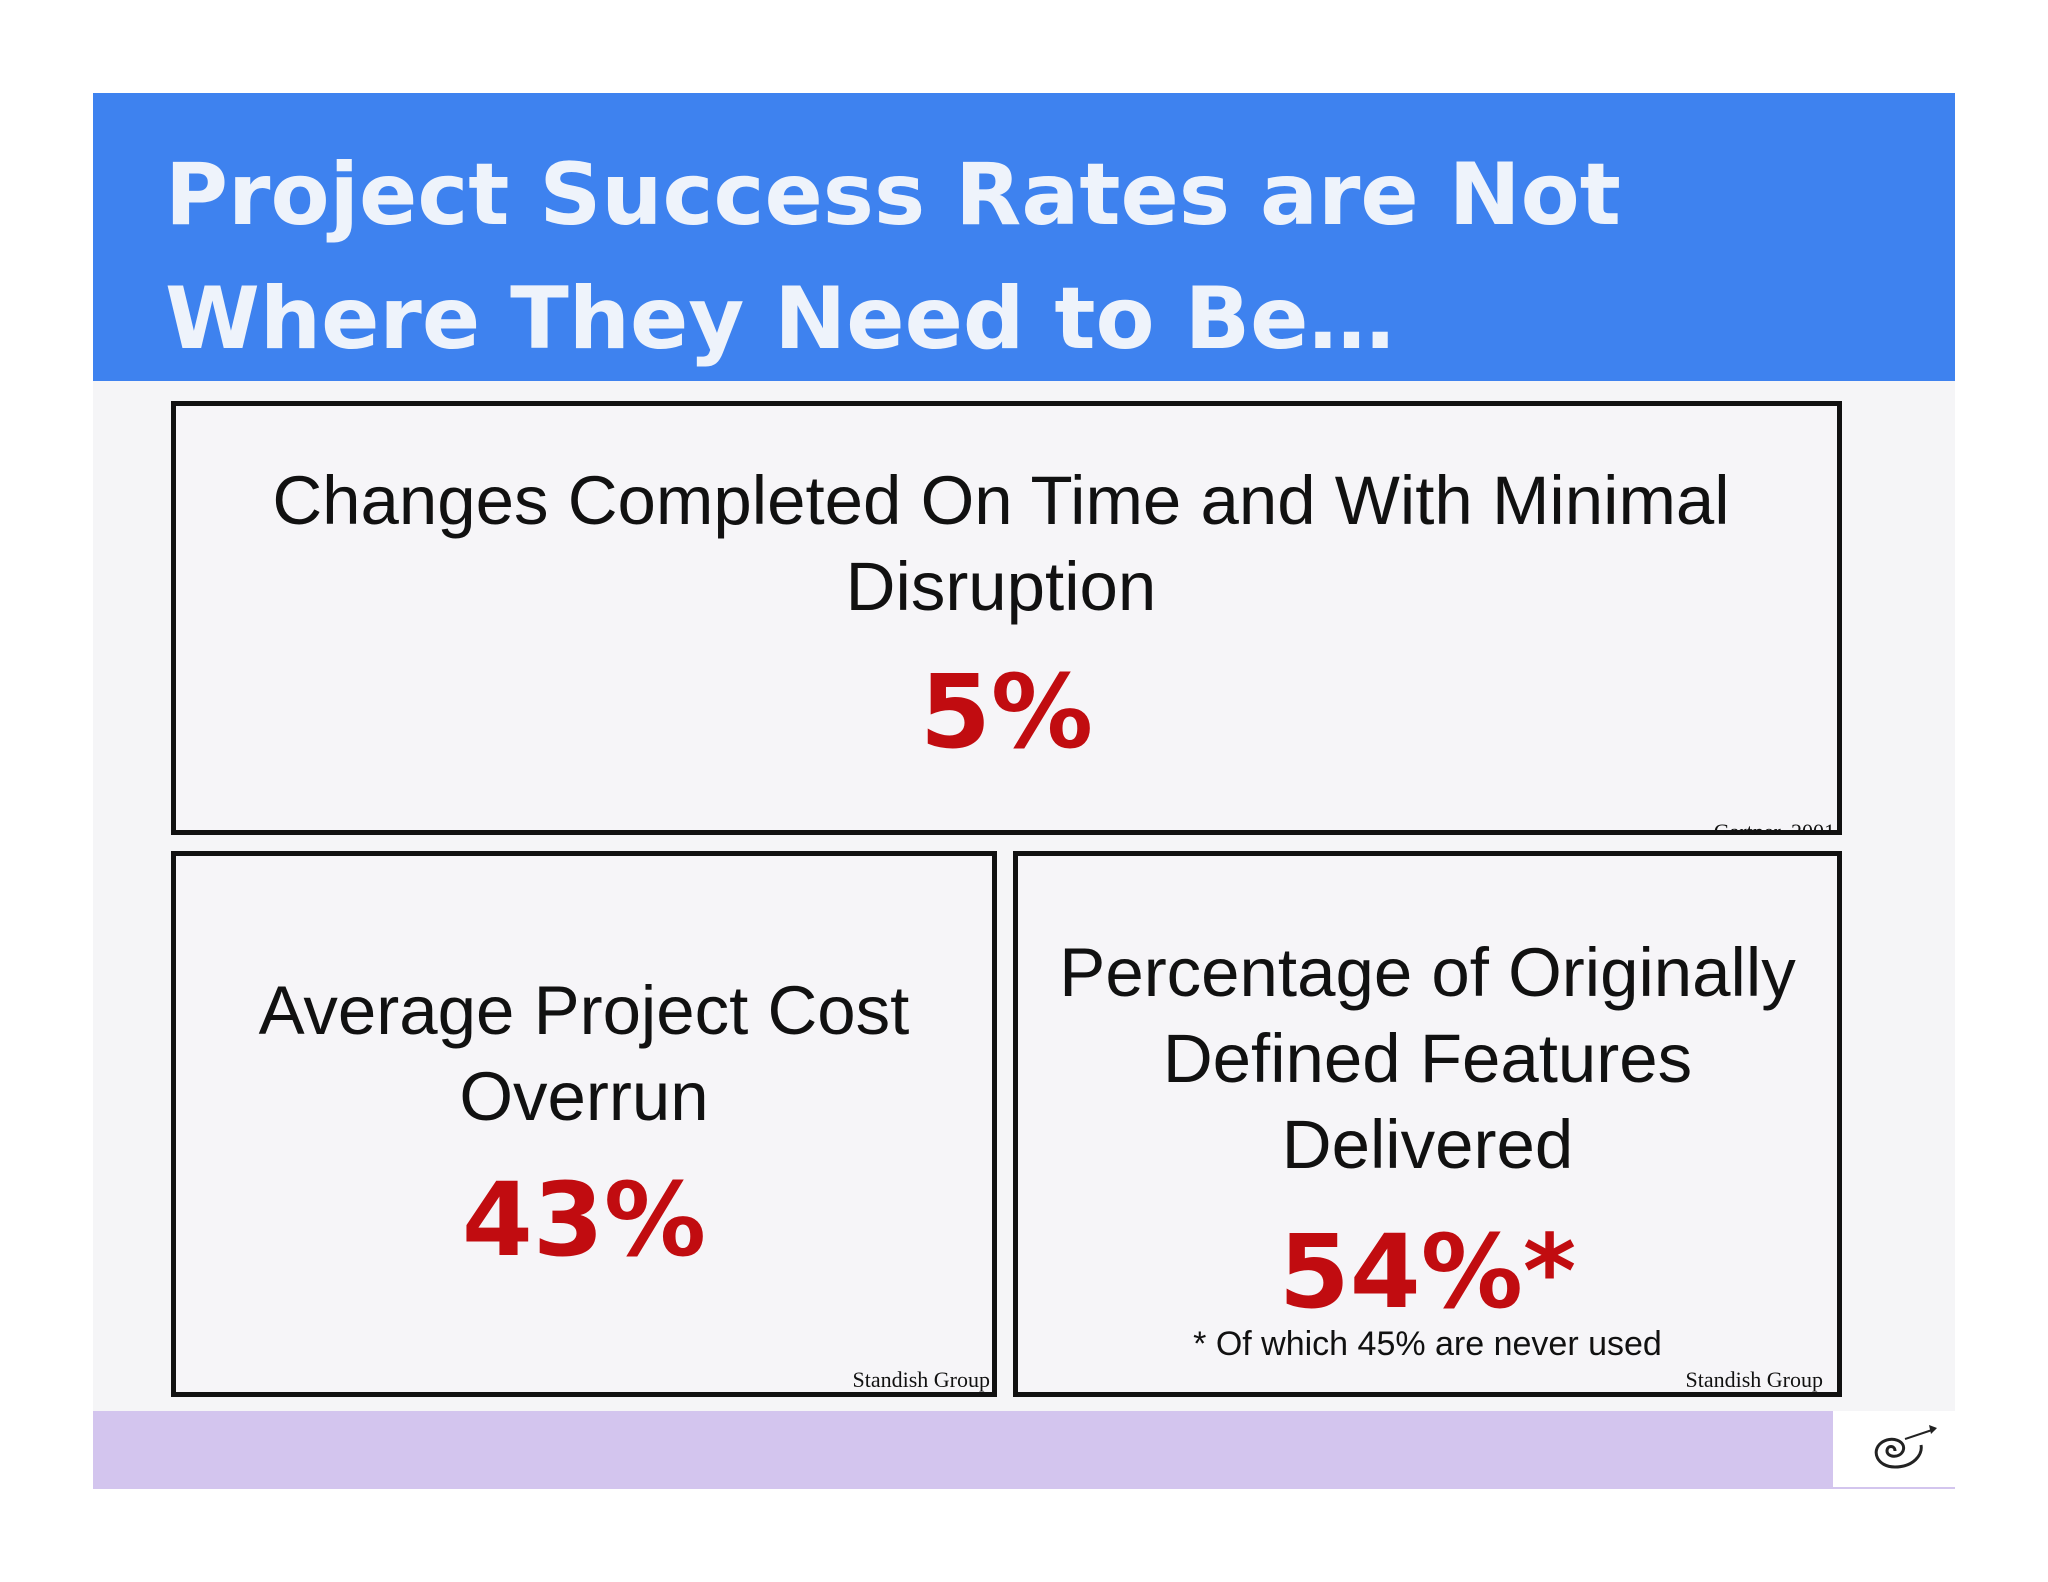 The image size is (2048, 1582). Describe the element at coordinates (921, 1379) in the screenshot. I see `source-citation-standish-left: Standish Group` at that location.